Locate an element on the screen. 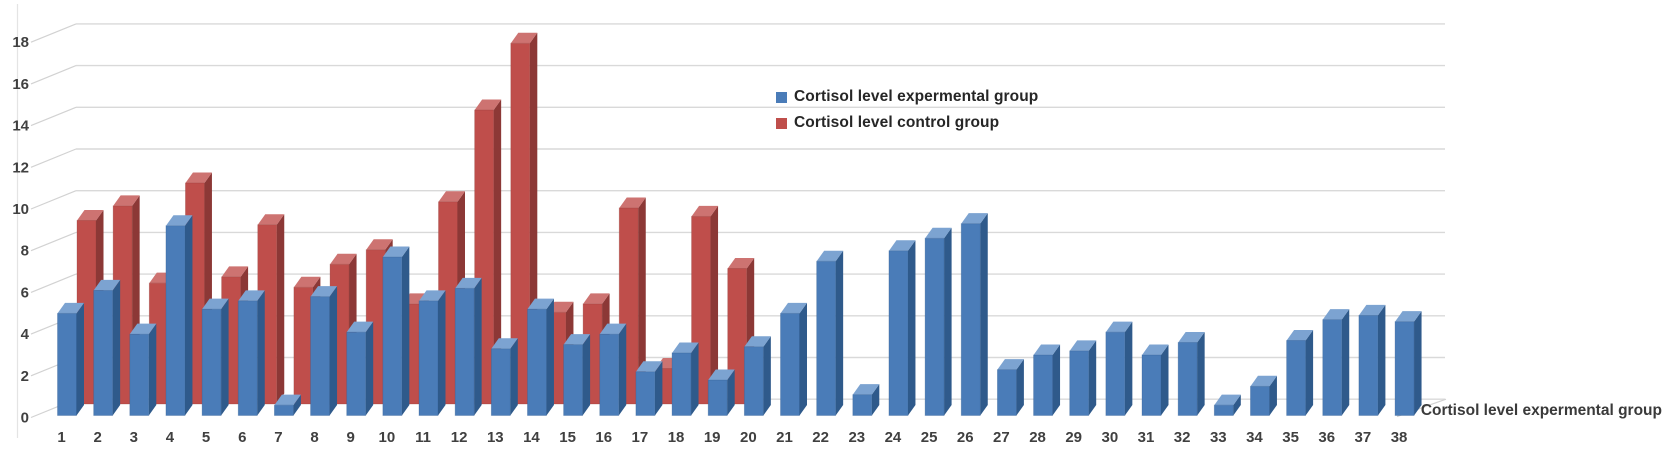  bar-experimental-20-edge is located at coordinates (753, 381).